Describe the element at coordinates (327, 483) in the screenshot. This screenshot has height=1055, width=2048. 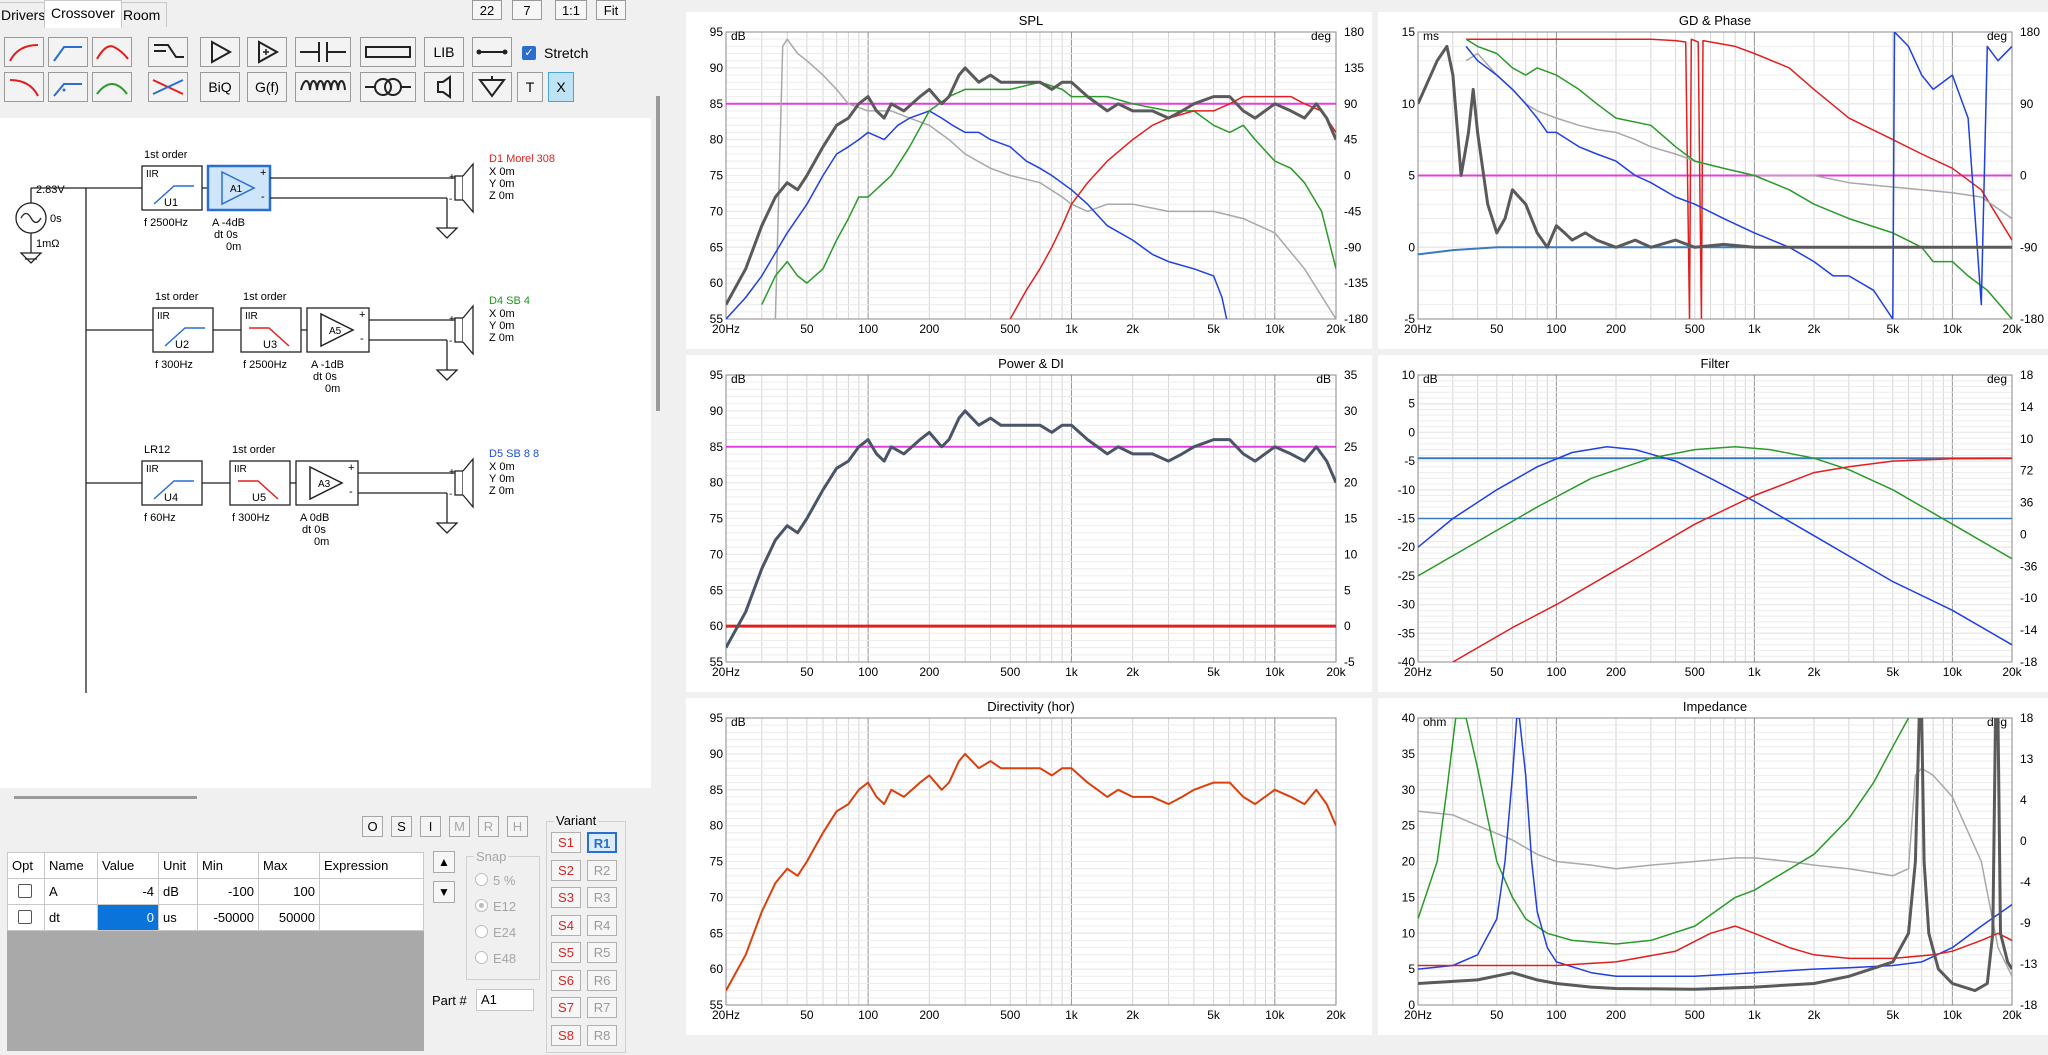
I see `amp-block-a3` at that location.